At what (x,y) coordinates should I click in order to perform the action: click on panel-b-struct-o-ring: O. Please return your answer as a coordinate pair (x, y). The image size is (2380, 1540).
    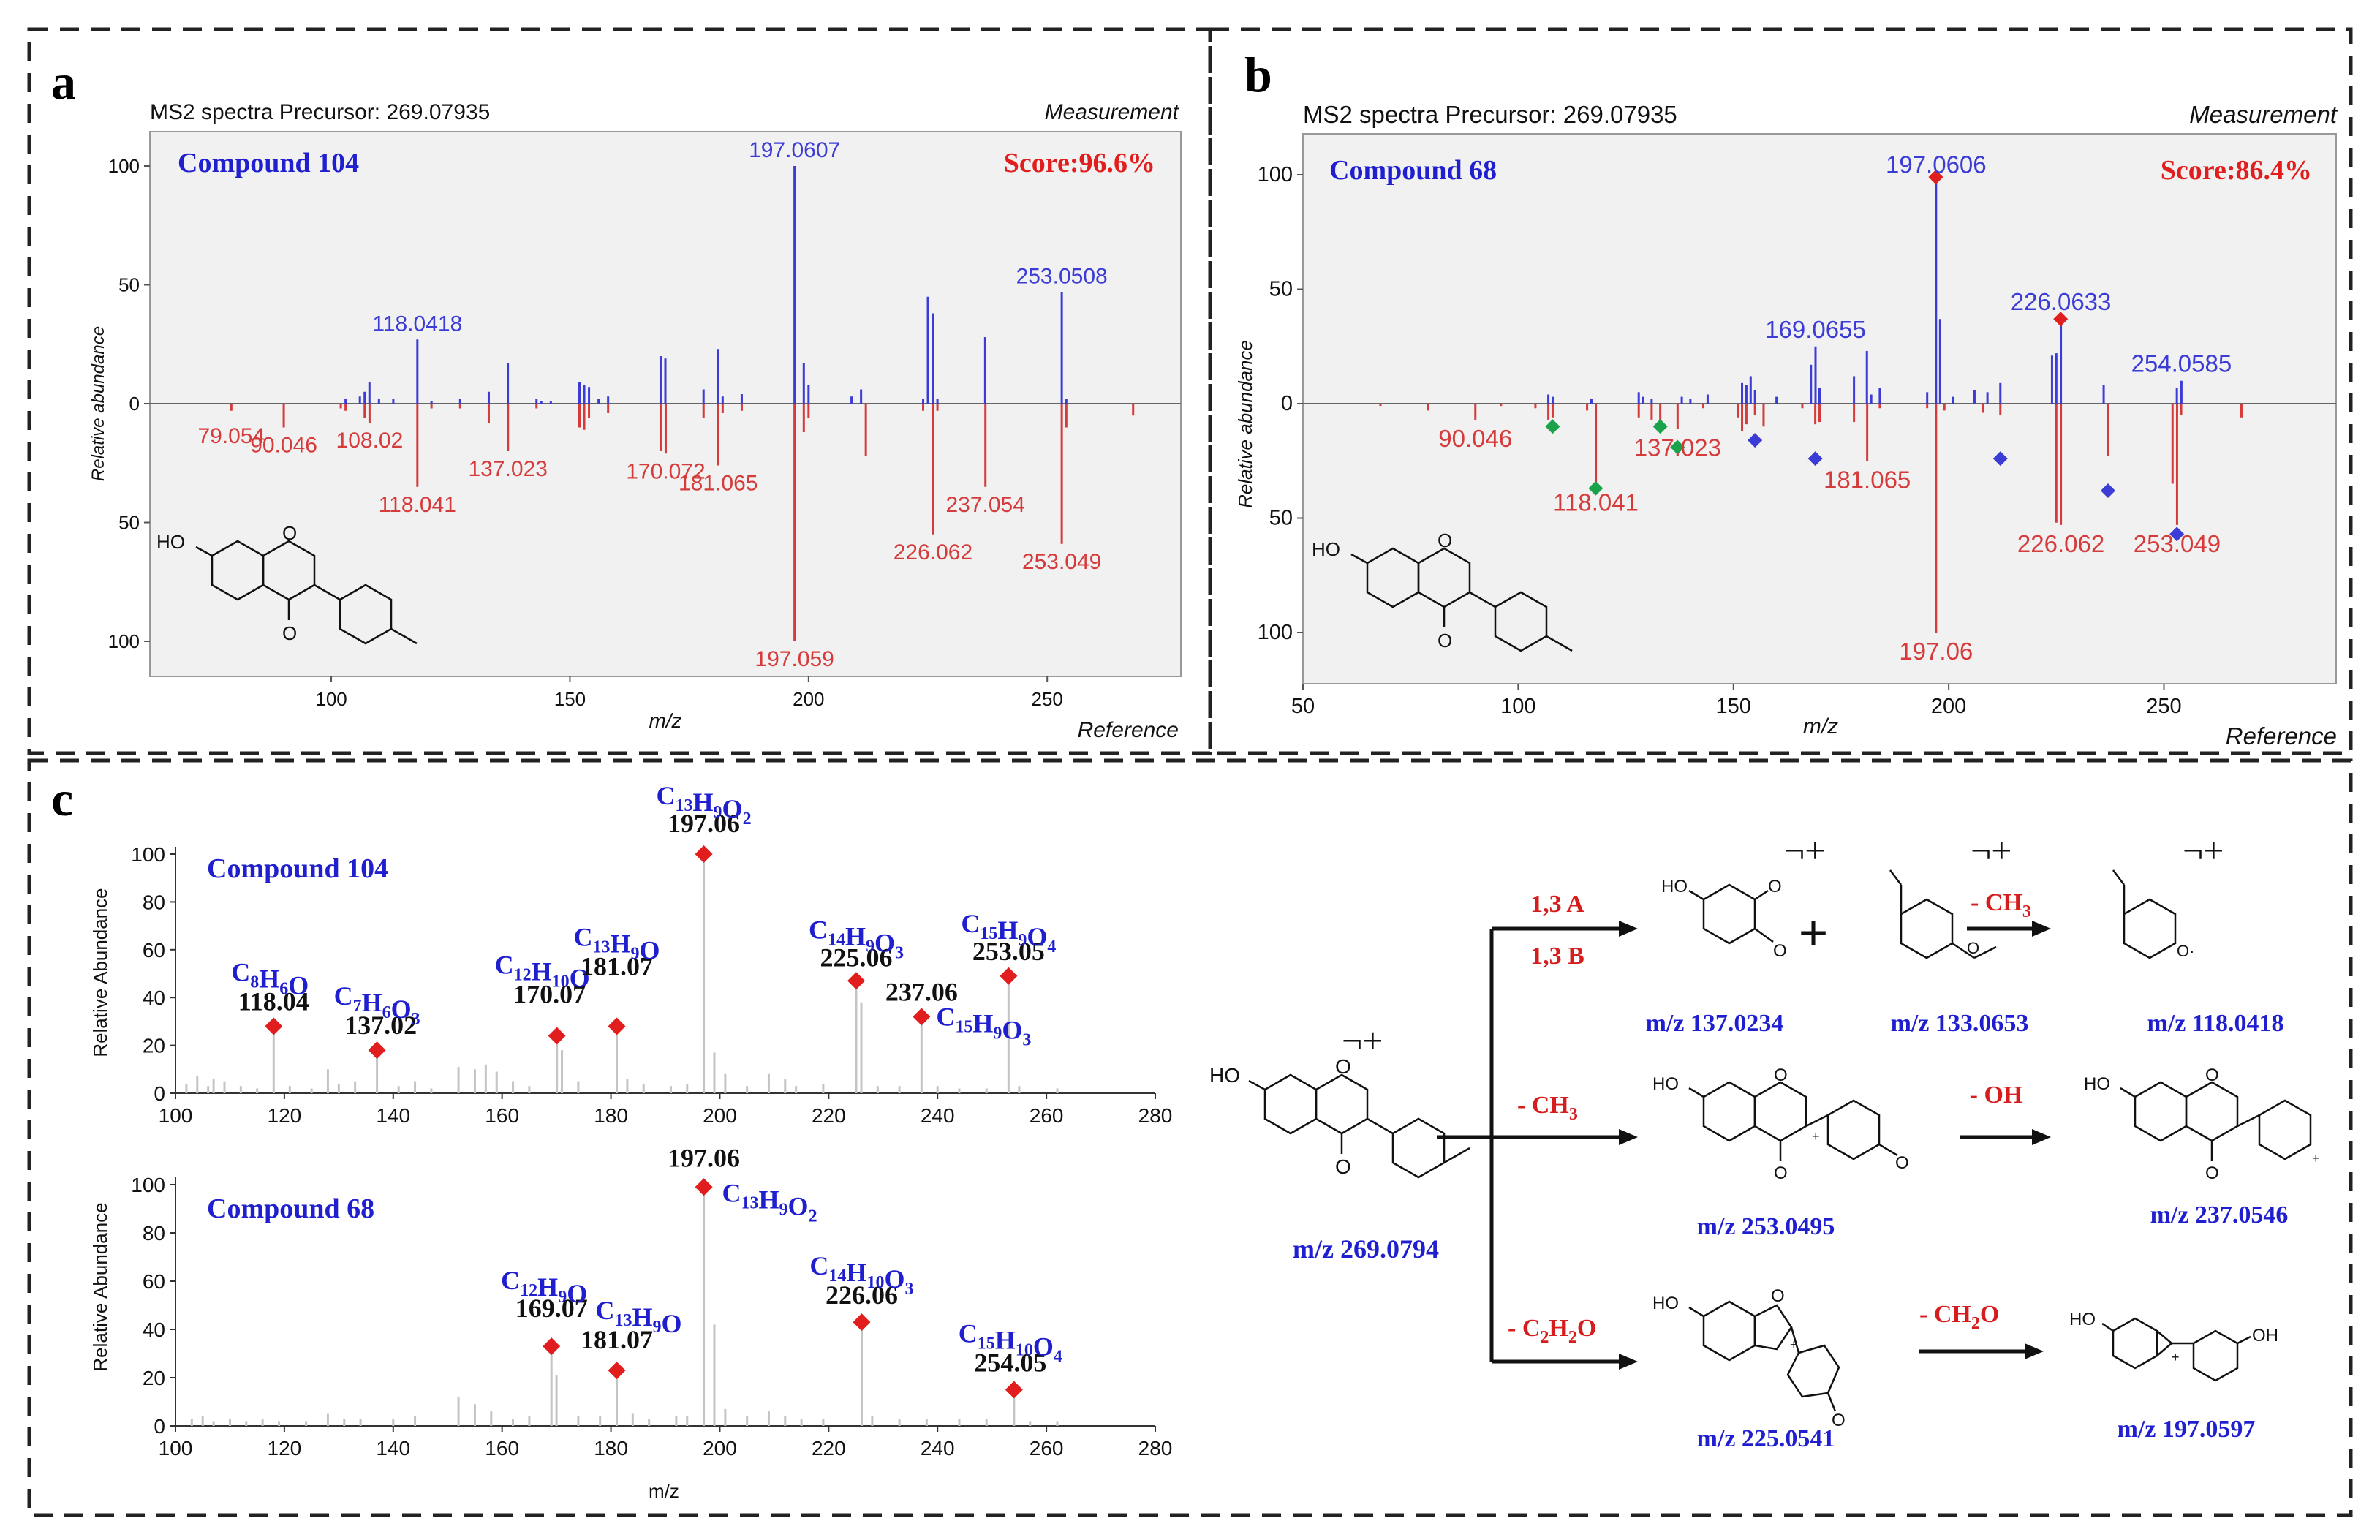
    Looking at the image, I should click on (1445, 540).